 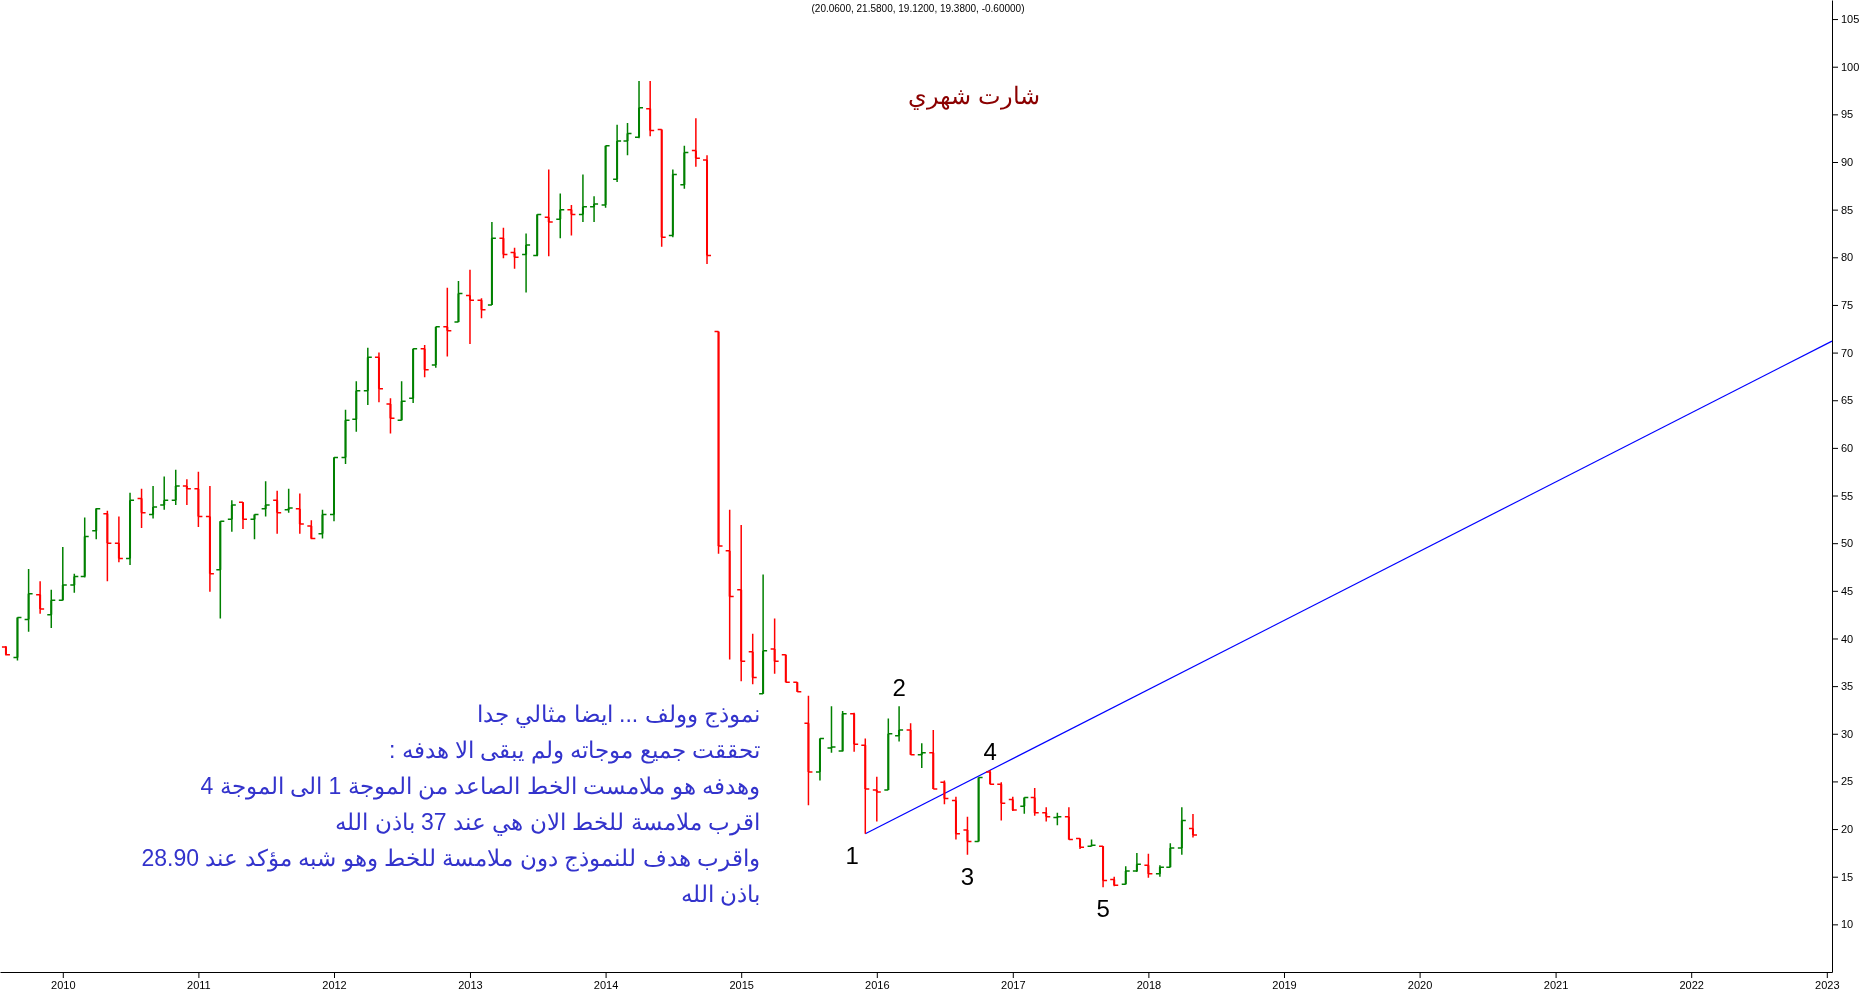 What do you see at coordinates (470, 984) in the screenshot?
I see `x-tick-label: 2013` at bounding box center [470, 984].